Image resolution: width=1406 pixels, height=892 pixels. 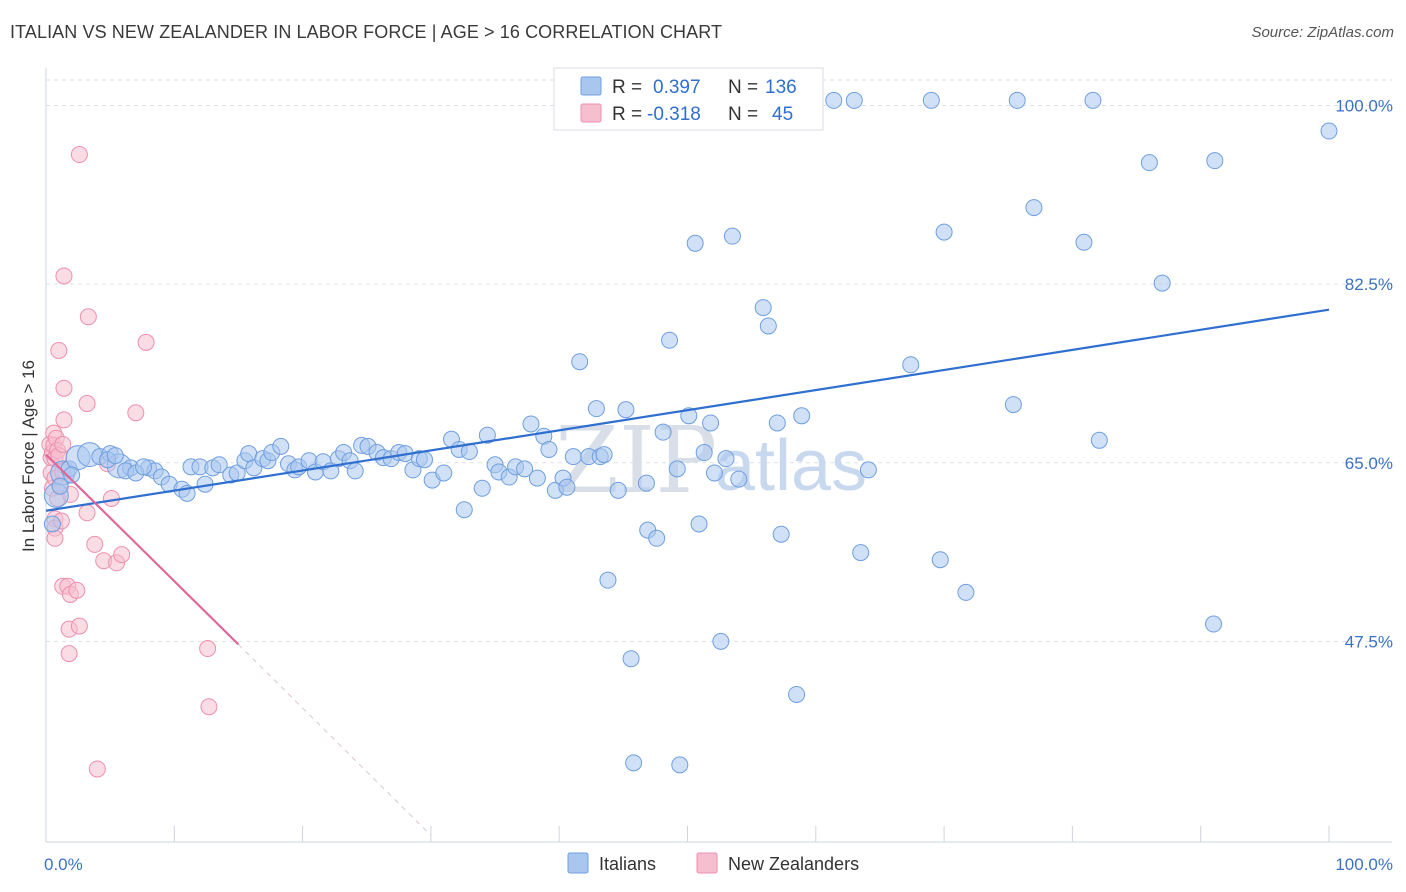 I want to click on trend-line-new-zealanders, so click(x=142, y=549).